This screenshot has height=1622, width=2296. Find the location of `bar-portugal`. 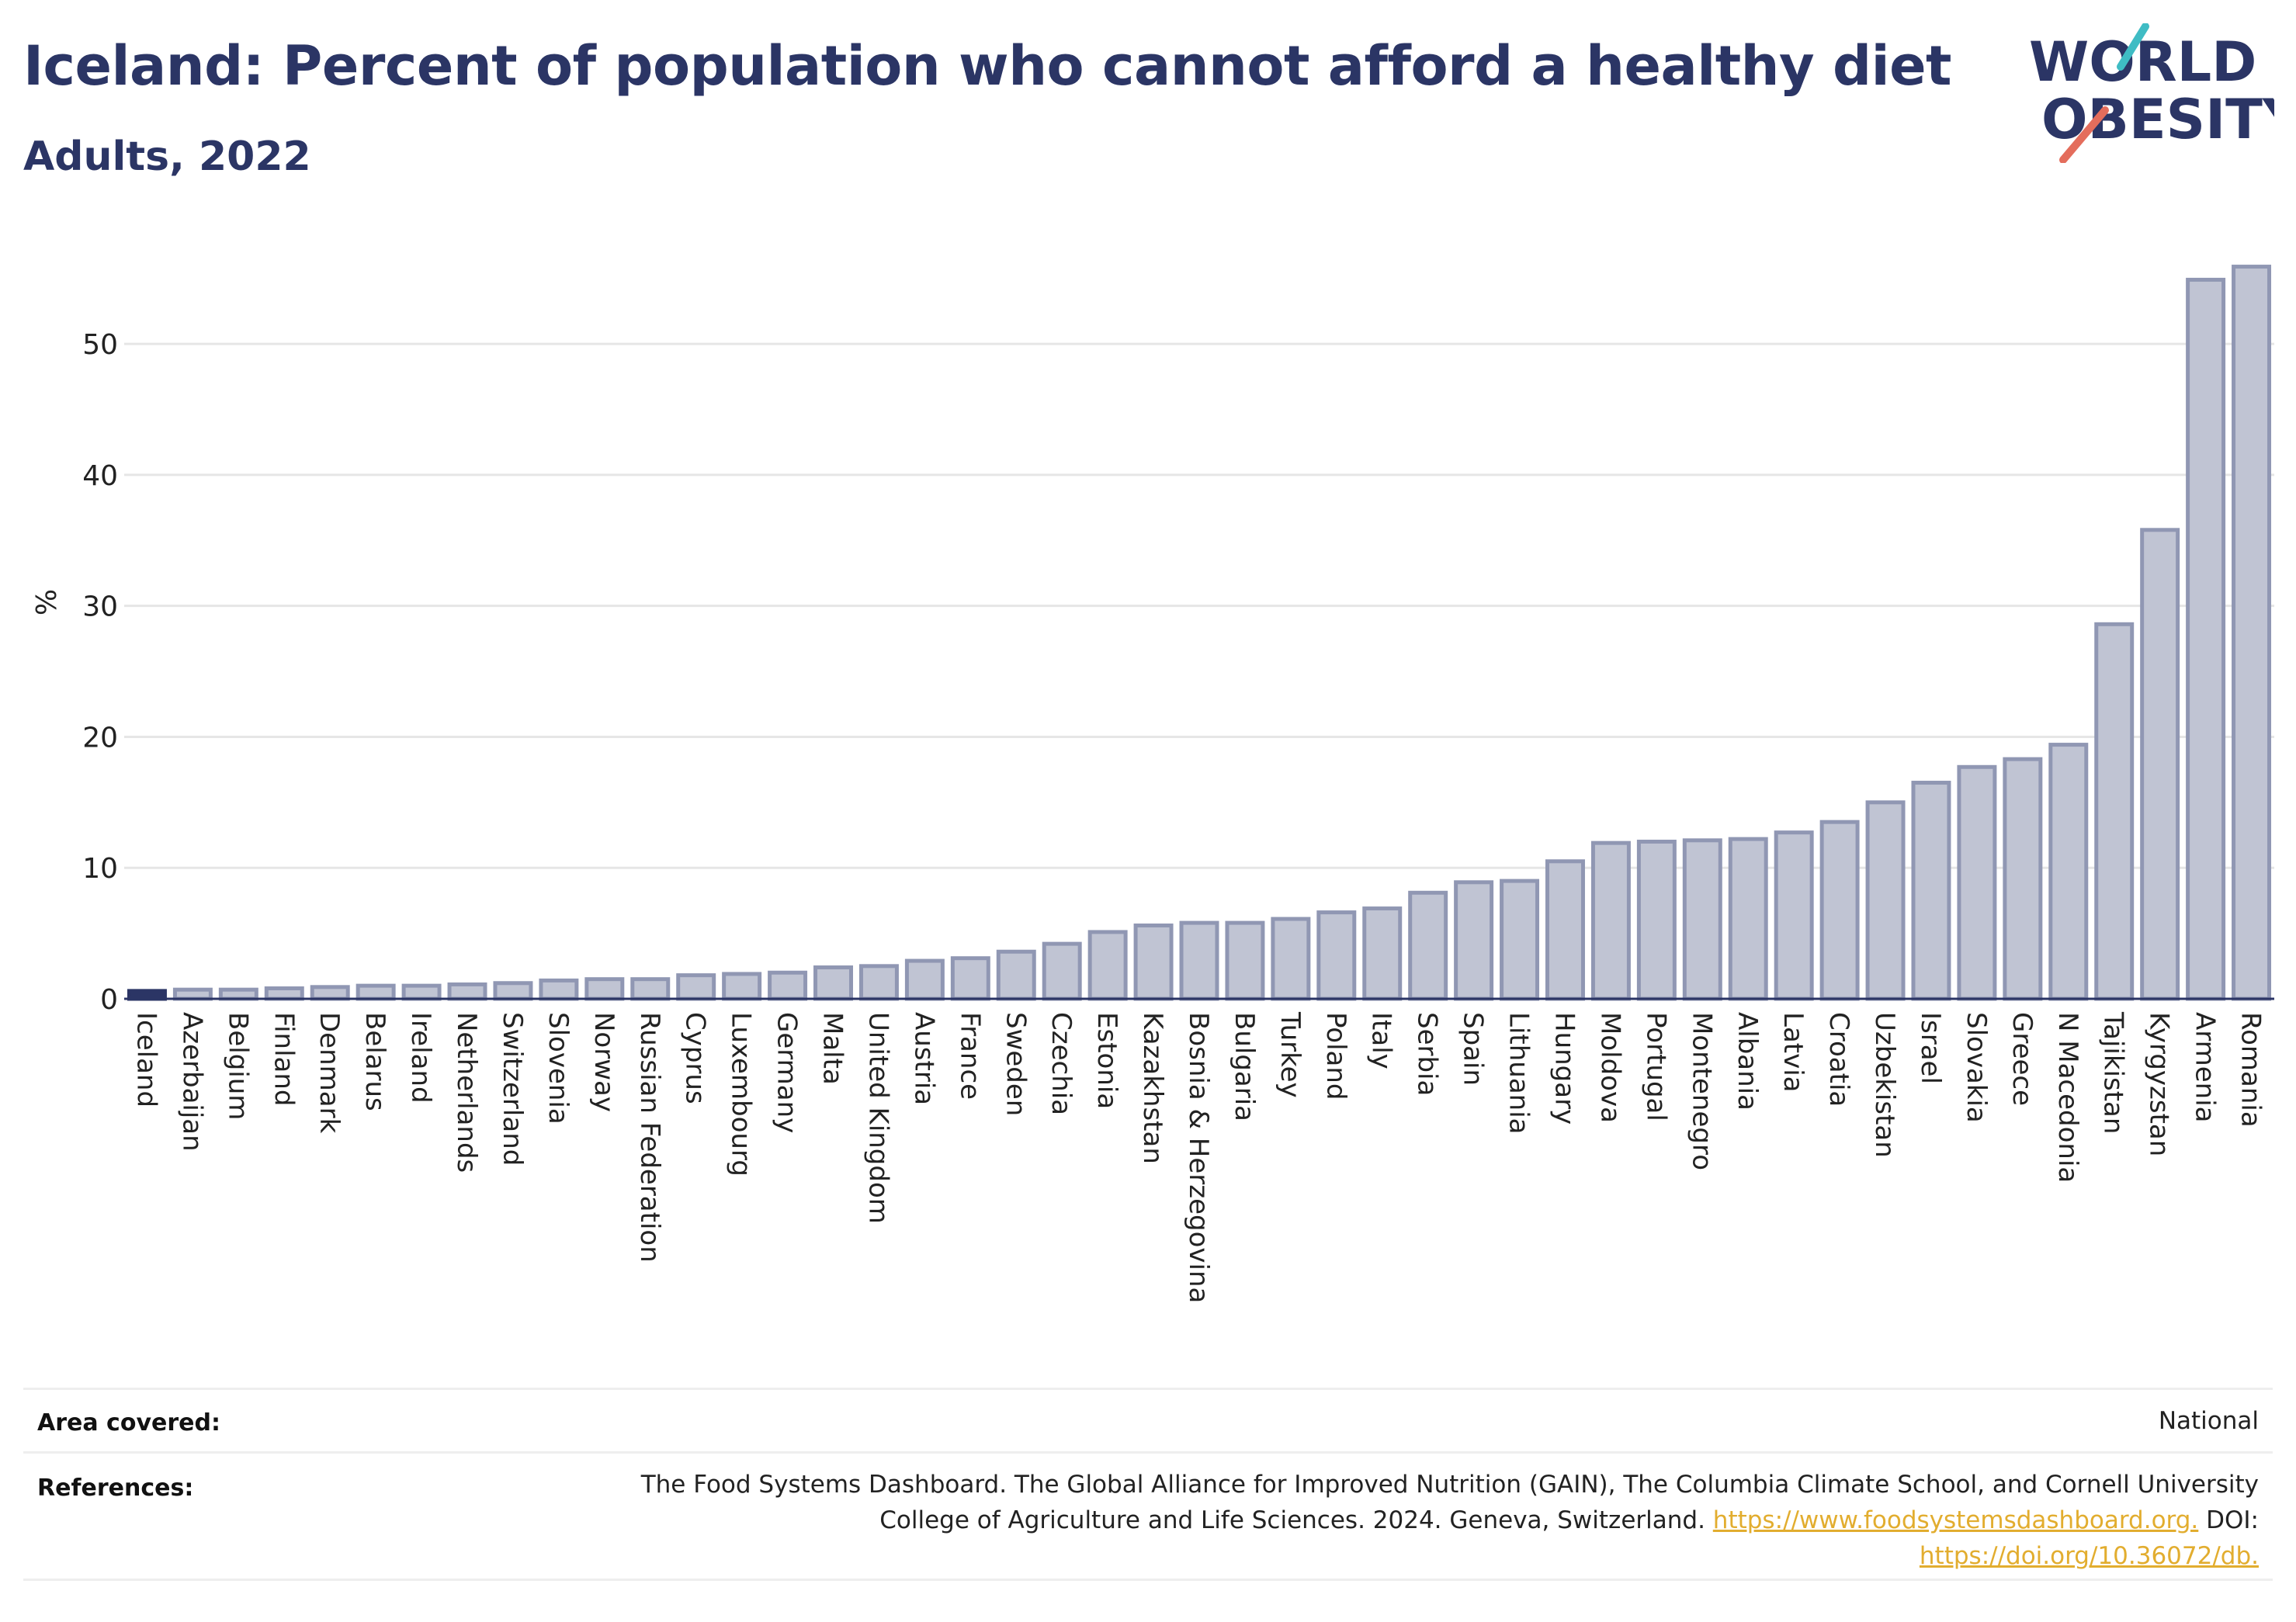

bar-portugal is located at coordinates (1656, 920).